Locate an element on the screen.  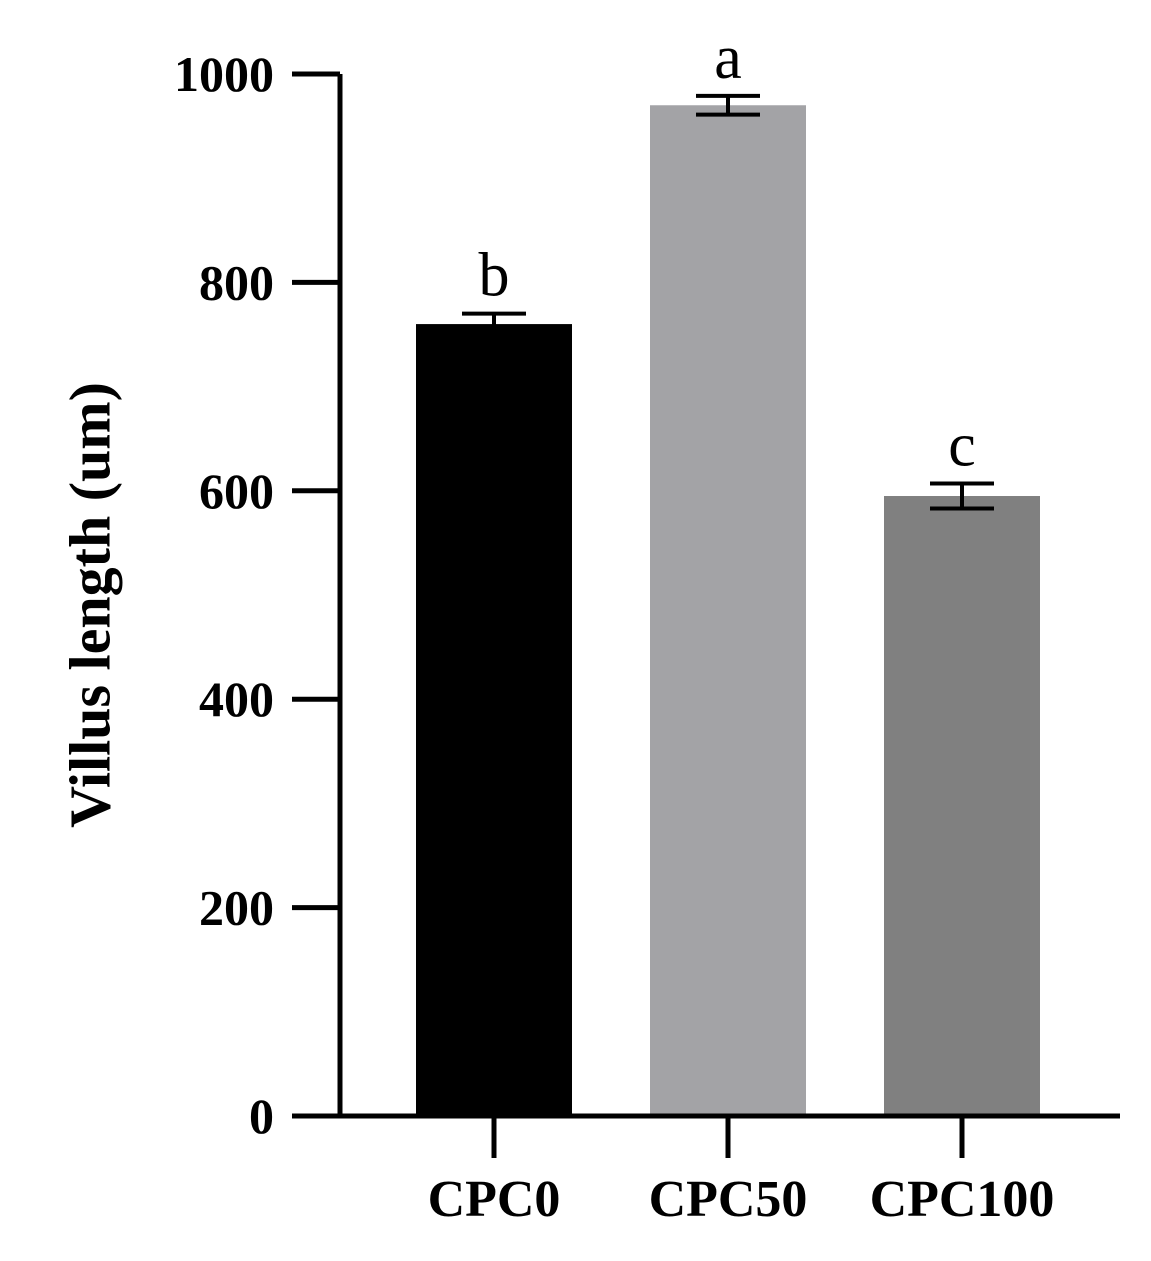
x-category-label: CPC50 is located at coordinates (728, 1199).